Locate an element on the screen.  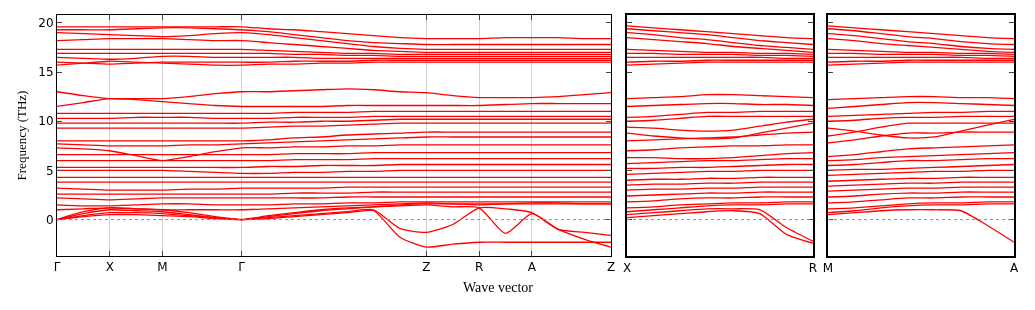
y-tick-label: 10 is located at coordinates (46, 121).